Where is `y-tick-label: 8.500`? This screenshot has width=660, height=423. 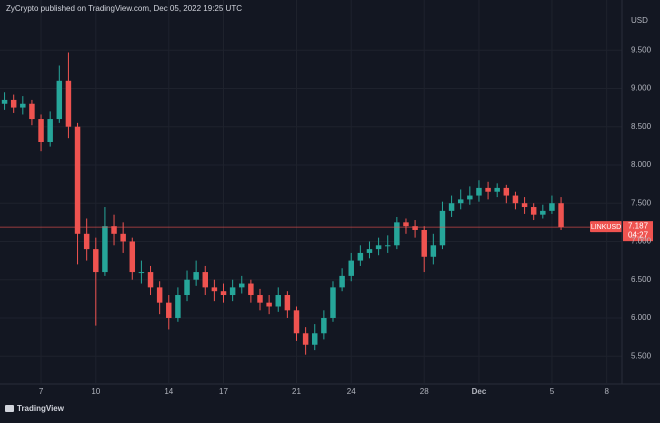 y-tick-label: 8.500 is located at coordinates (641, 126).